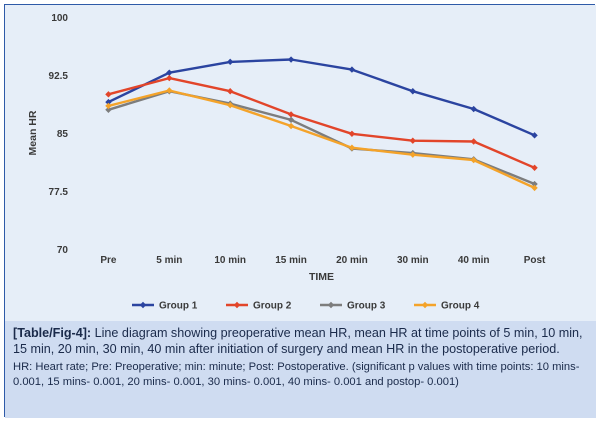  What do you see at coordinates (366, 306) in the screenshot?
I see `legend-label: Group 3` at bounding box center [366, 306].